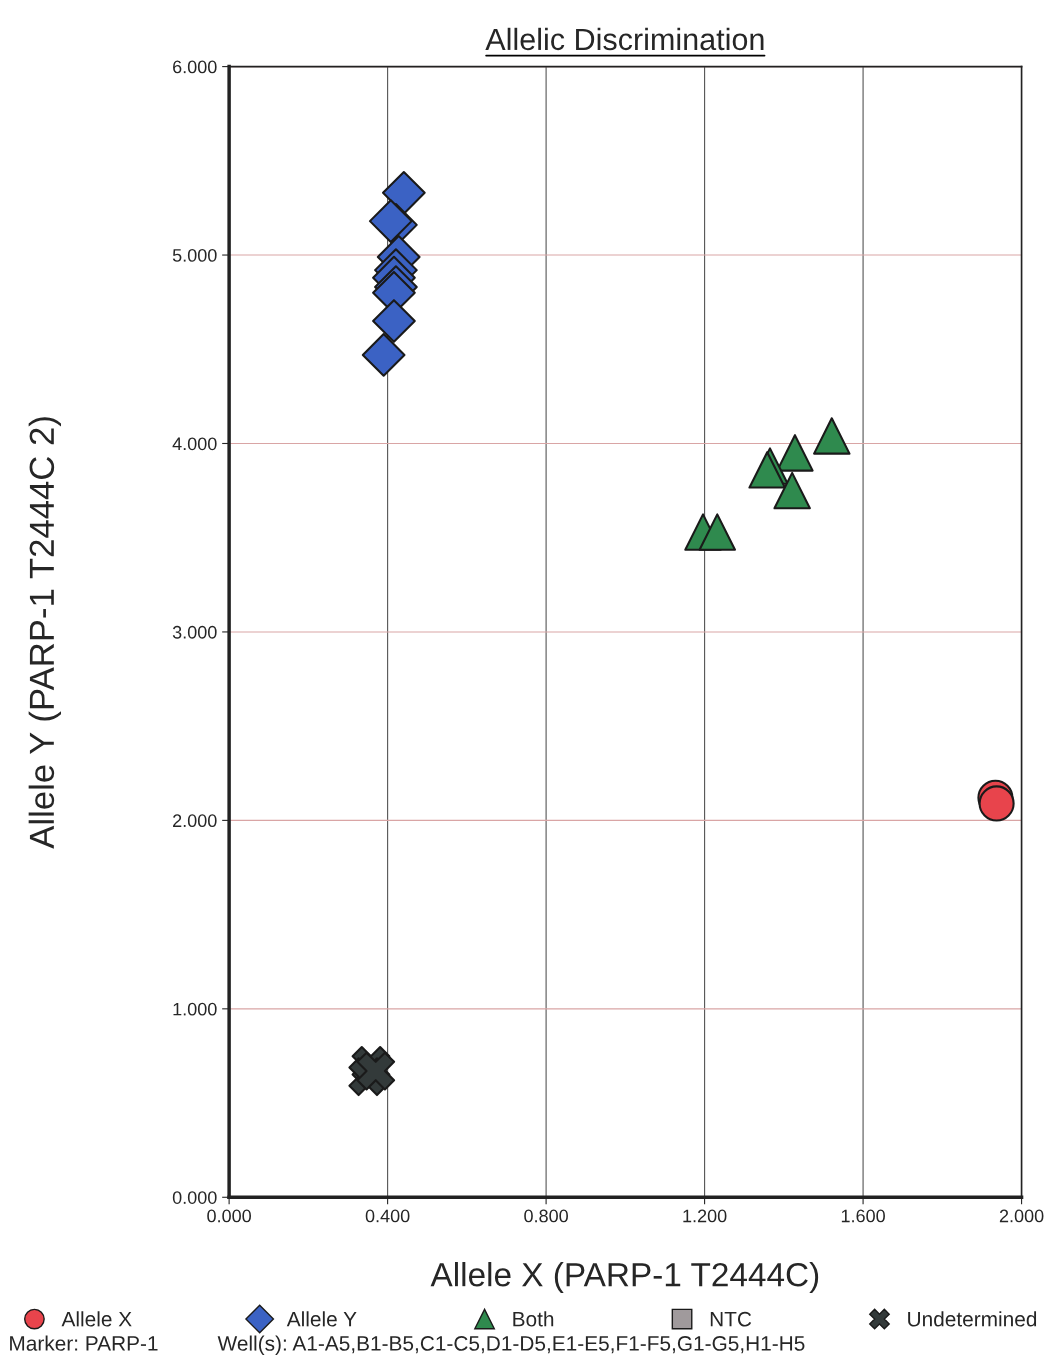 The image size is (1051, 1359). I want to click on x-tick-label: 1.200, so click(705, 1216).